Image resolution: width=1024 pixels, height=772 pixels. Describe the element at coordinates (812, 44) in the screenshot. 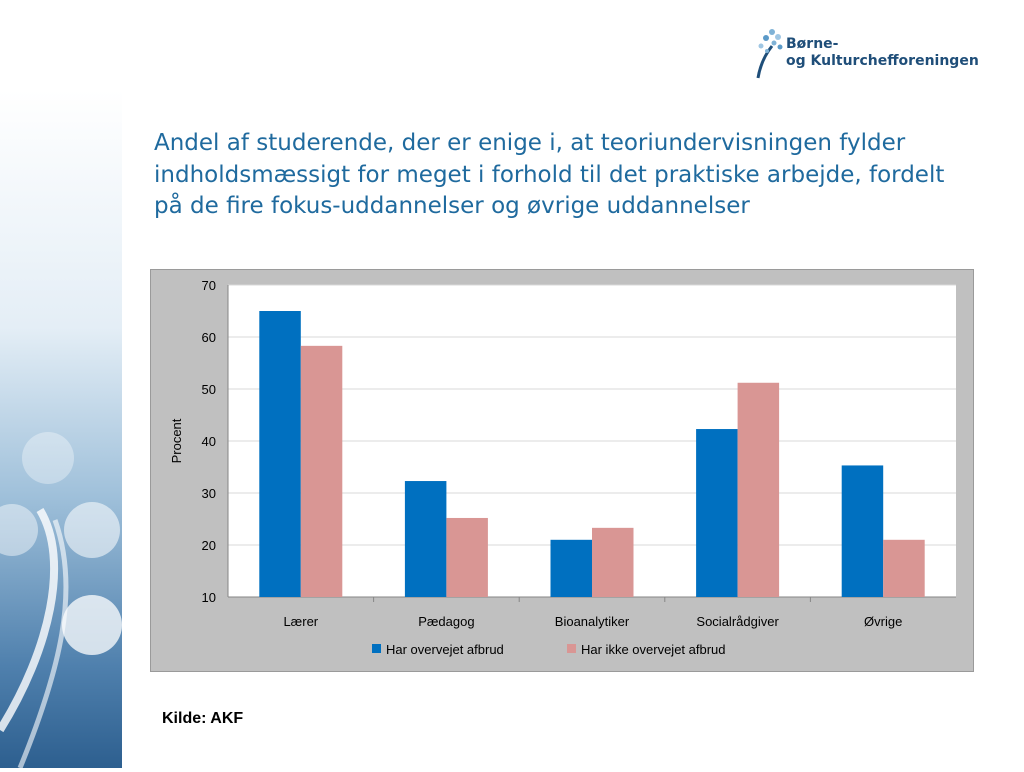

I see `logo-line-1: Børne-` at that location.